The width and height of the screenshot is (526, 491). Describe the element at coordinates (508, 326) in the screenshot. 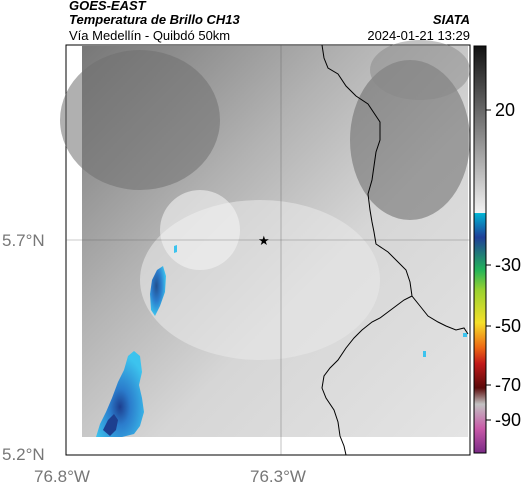

I see `colorbar-tick: -50` at that location.